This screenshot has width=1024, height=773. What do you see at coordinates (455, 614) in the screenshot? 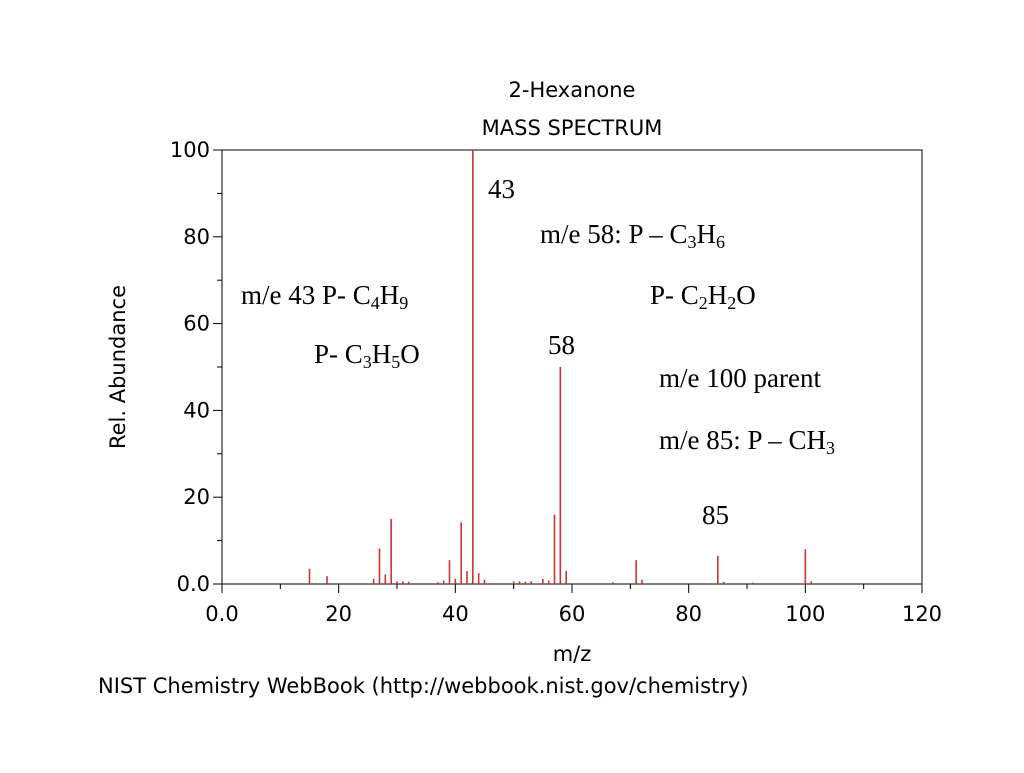
I see `x-tick-label: 40` at bounding box center [455, 614].